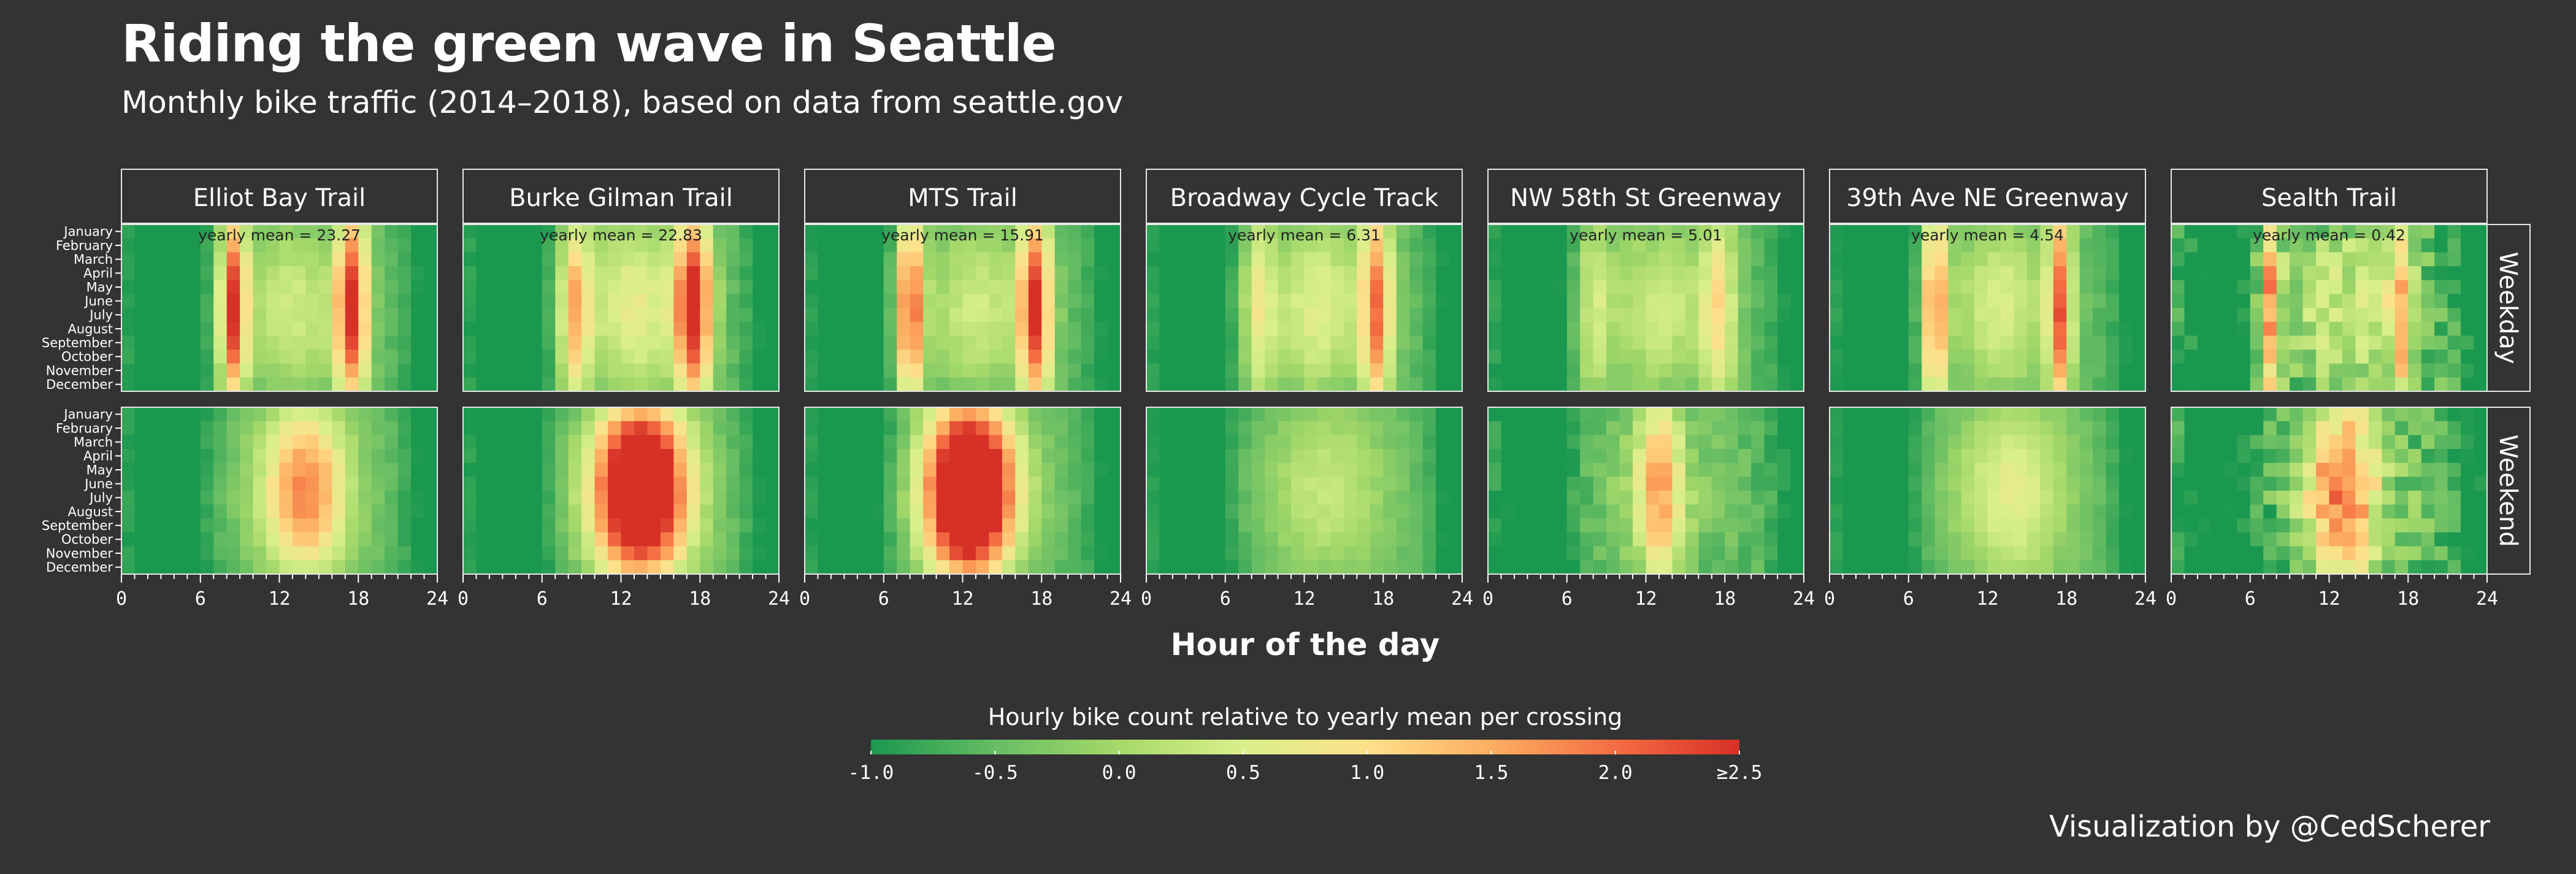  What do you see at coordinates (1243, 773) in the screenshot?
I see `legend-tick-label: 0.5` at bounding box center [1243, 773].